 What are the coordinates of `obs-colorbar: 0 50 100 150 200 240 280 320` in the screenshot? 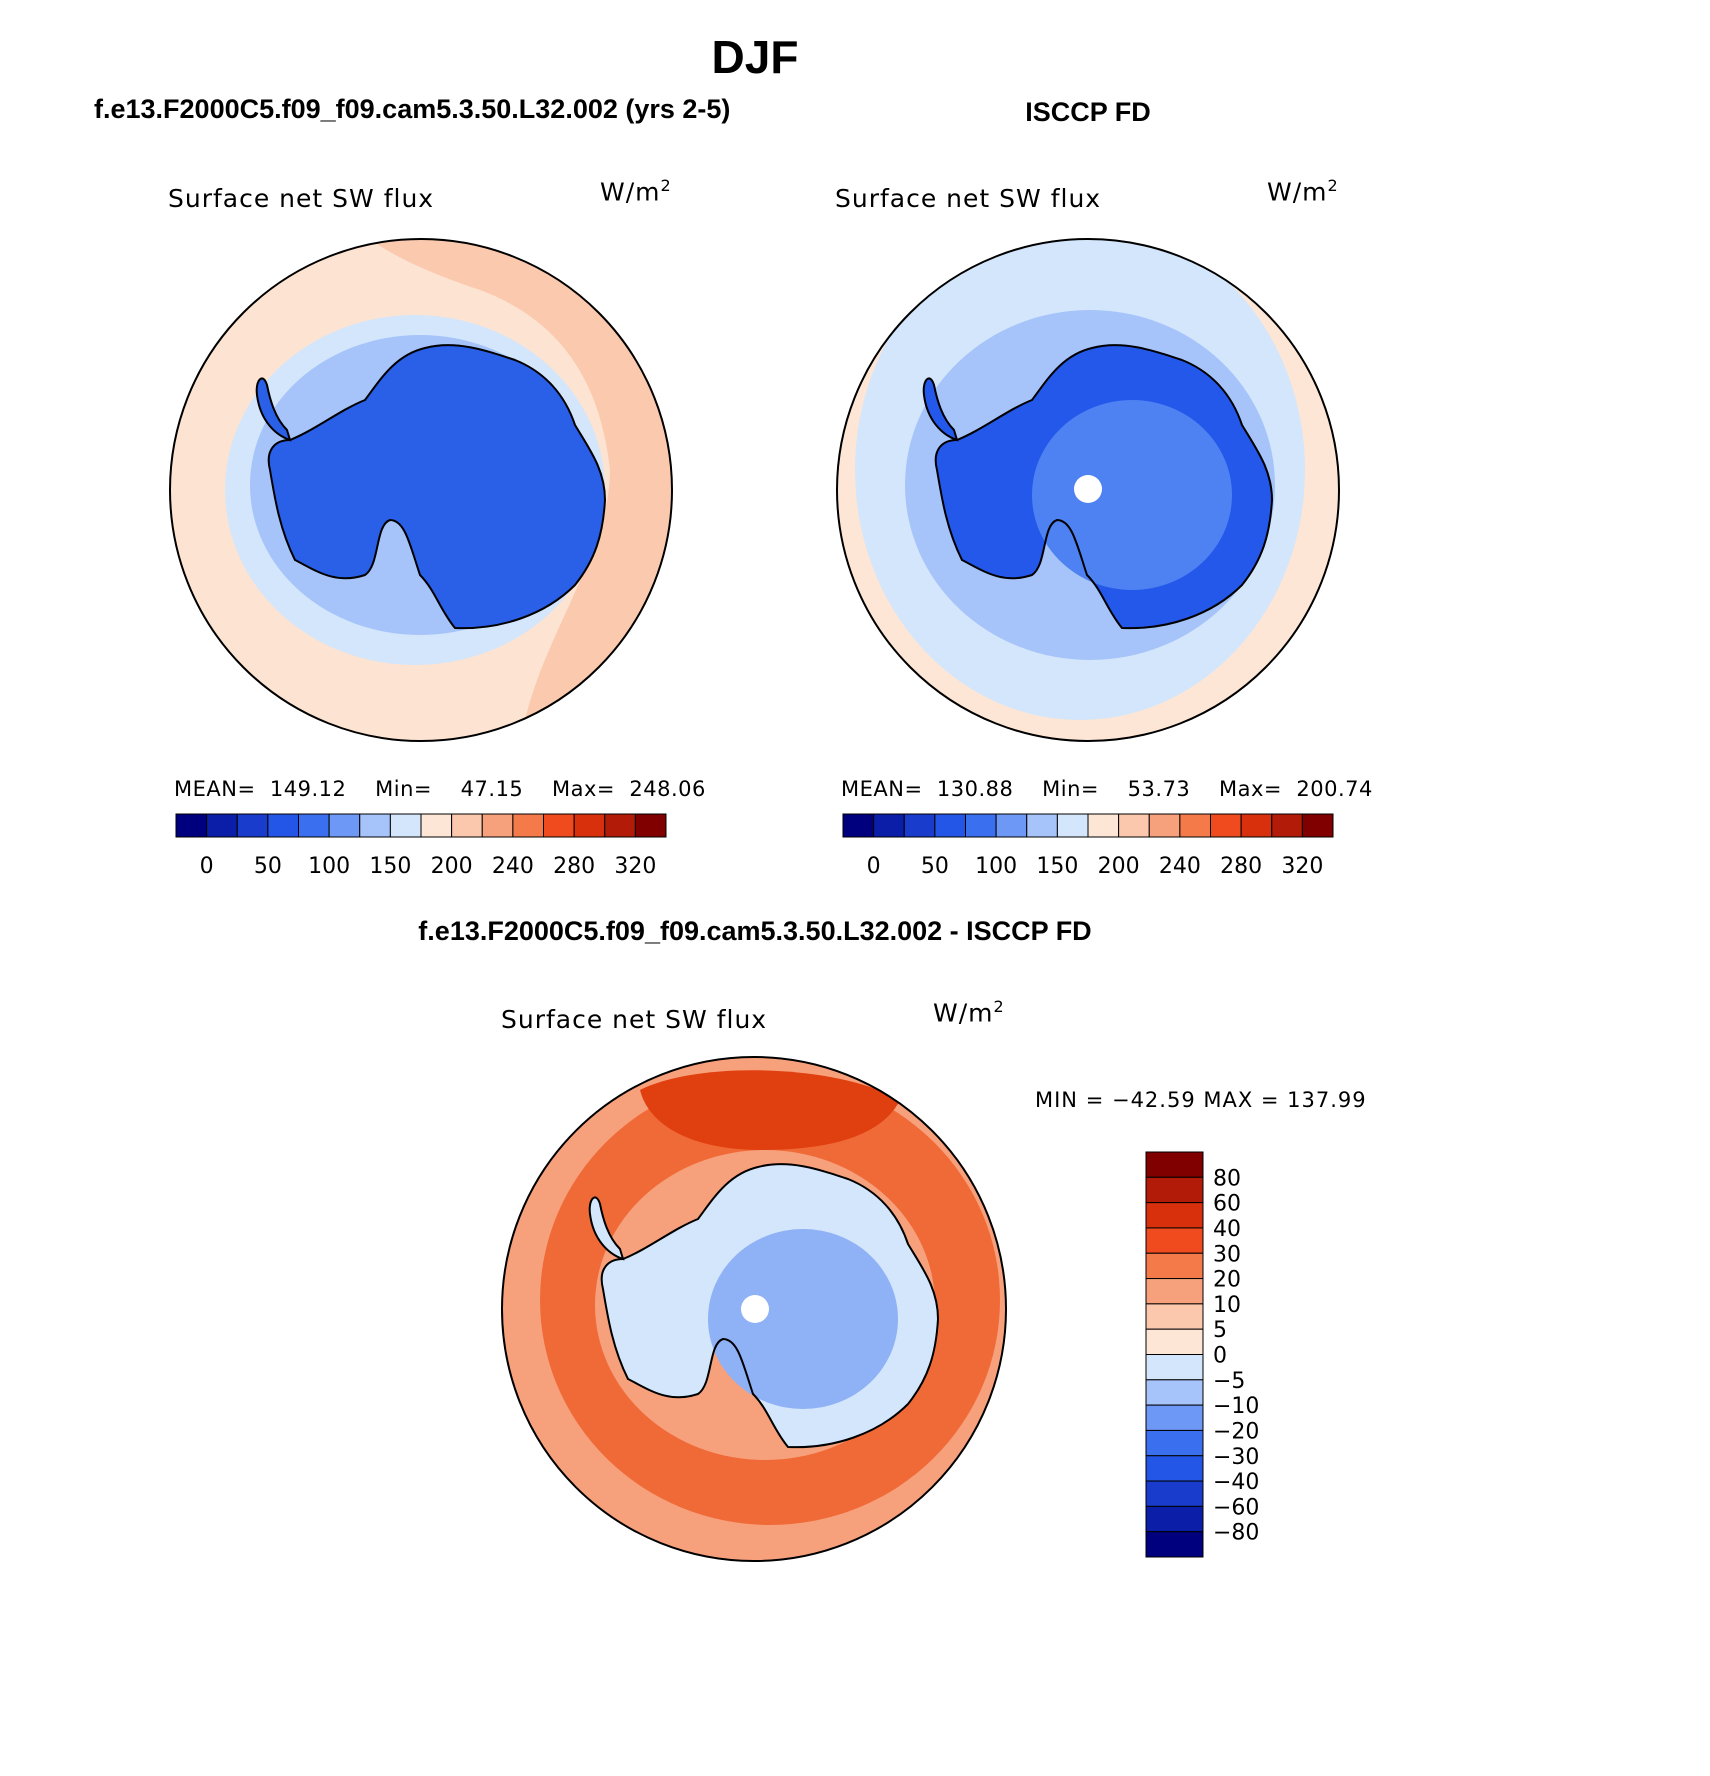 It's located at (1088, 846).